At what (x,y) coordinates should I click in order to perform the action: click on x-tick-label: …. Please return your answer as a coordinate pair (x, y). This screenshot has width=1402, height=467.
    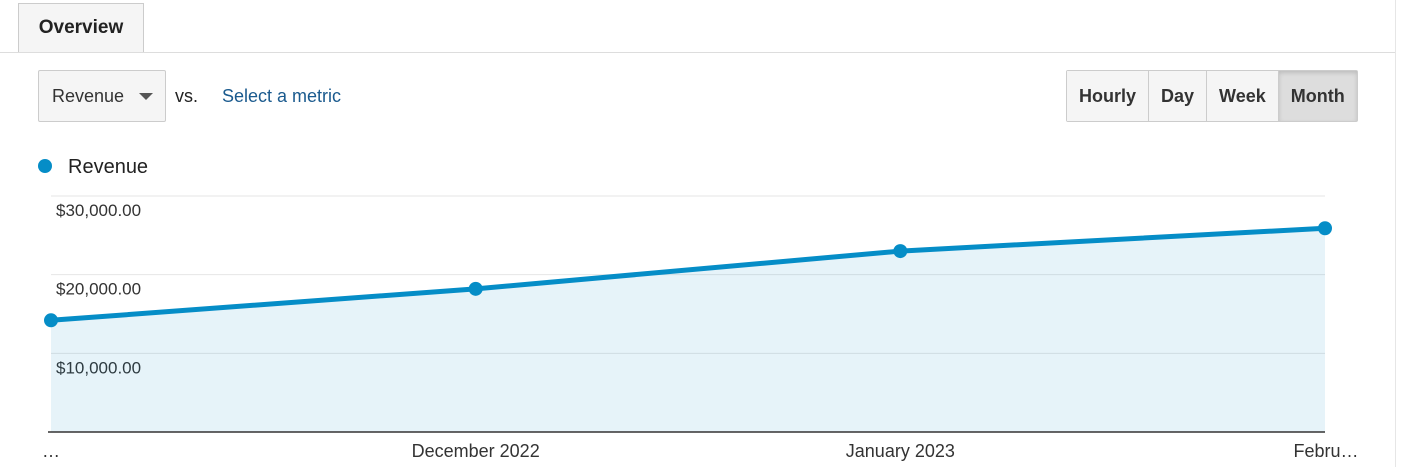
    Looking at the image, I should click on (51, 451).